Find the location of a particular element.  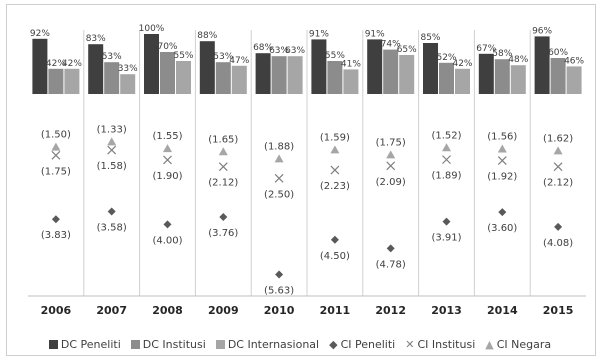

data-label: 60% is located at coordinates (558, 53).